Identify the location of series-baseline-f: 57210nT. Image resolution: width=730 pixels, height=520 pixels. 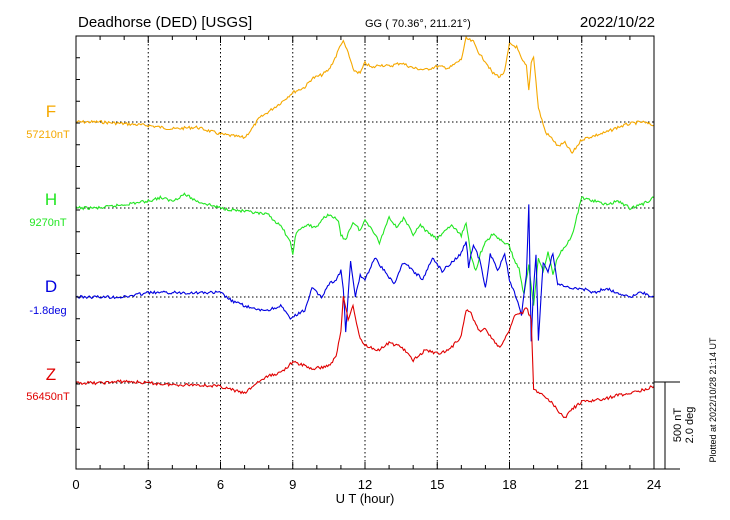
(48, 135).